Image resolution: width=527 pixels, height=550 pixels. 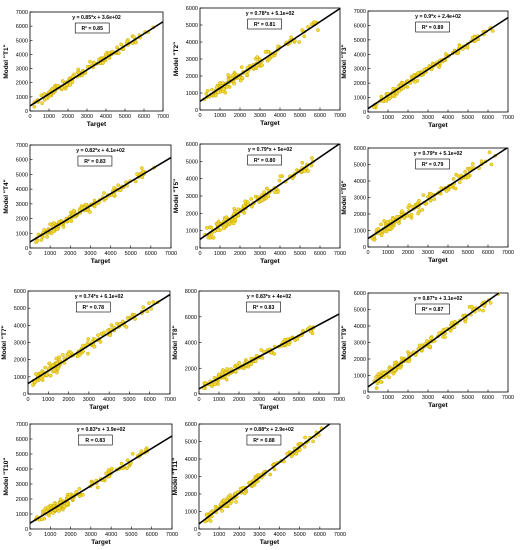 What do you see at coordinates (94, 308) in the screenshot?
I see `r2-label: R² = 0.78` at bounding box center [94, 308].